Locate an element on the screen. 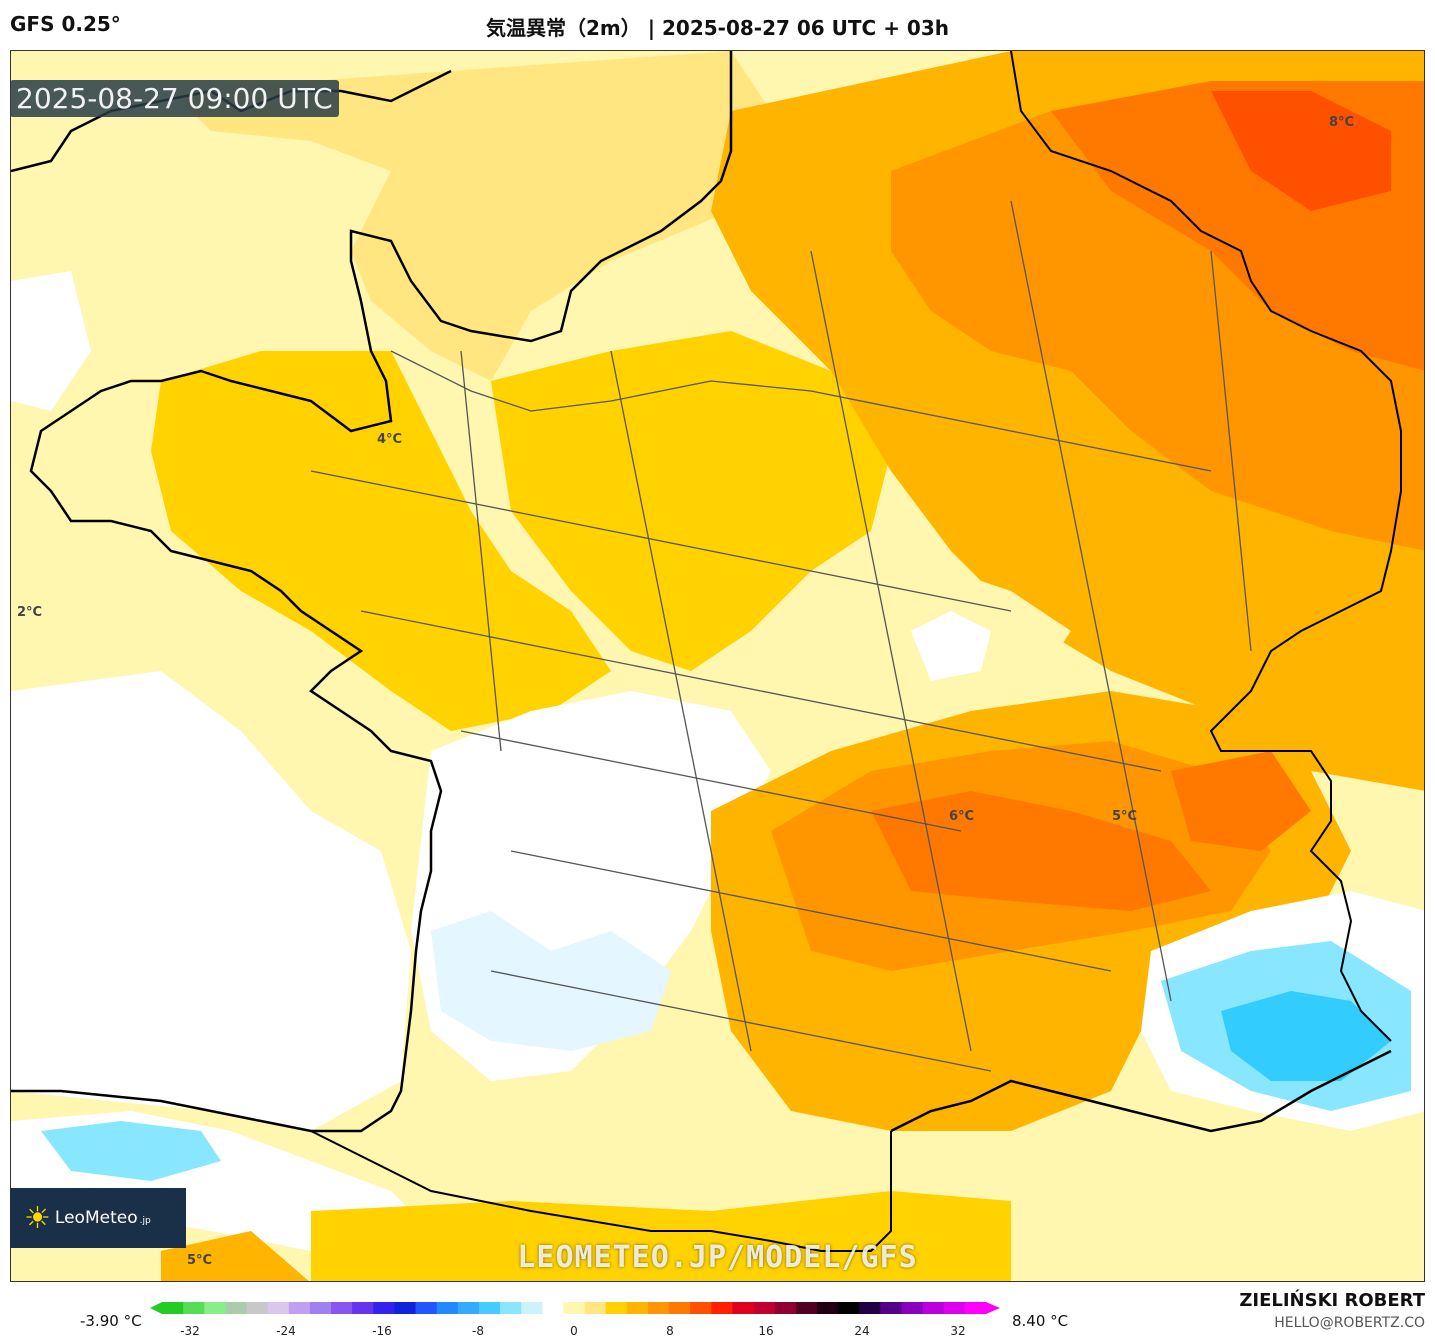 The image size is (1435, 1338). colorbar-tick-label: 16 is located at coordinates (766, 1331).